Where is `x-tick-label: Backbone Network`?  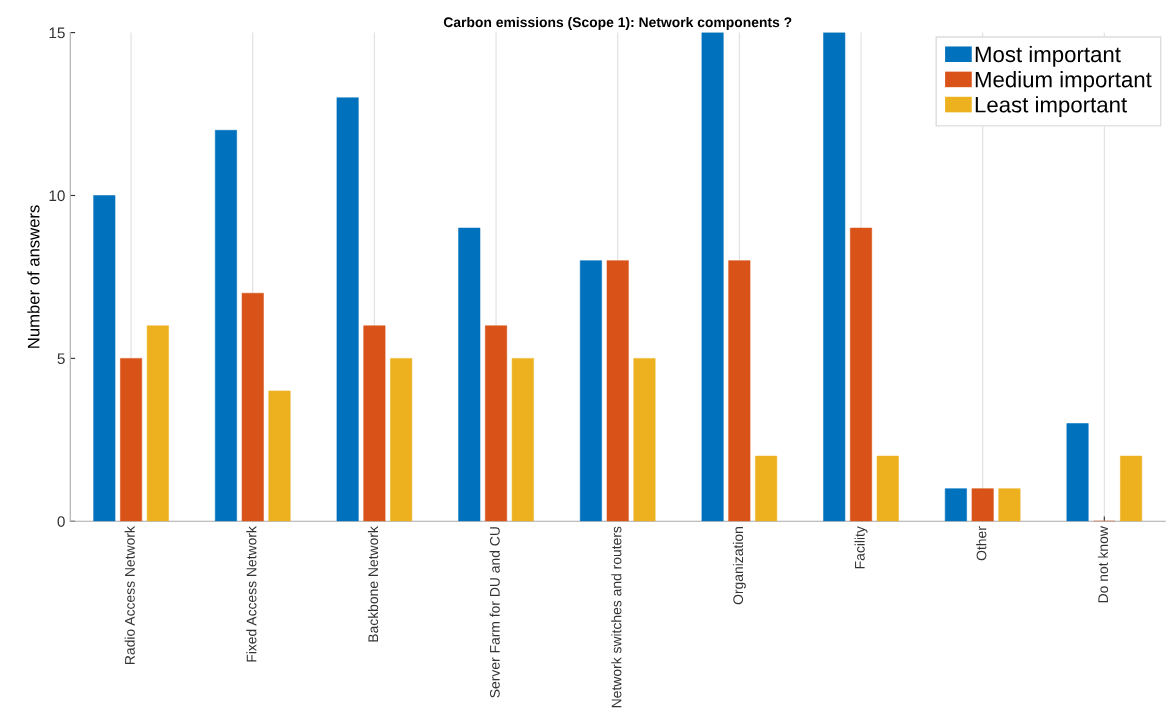 x-tick-label: Backbone Network is located at coordinates (373, 584).